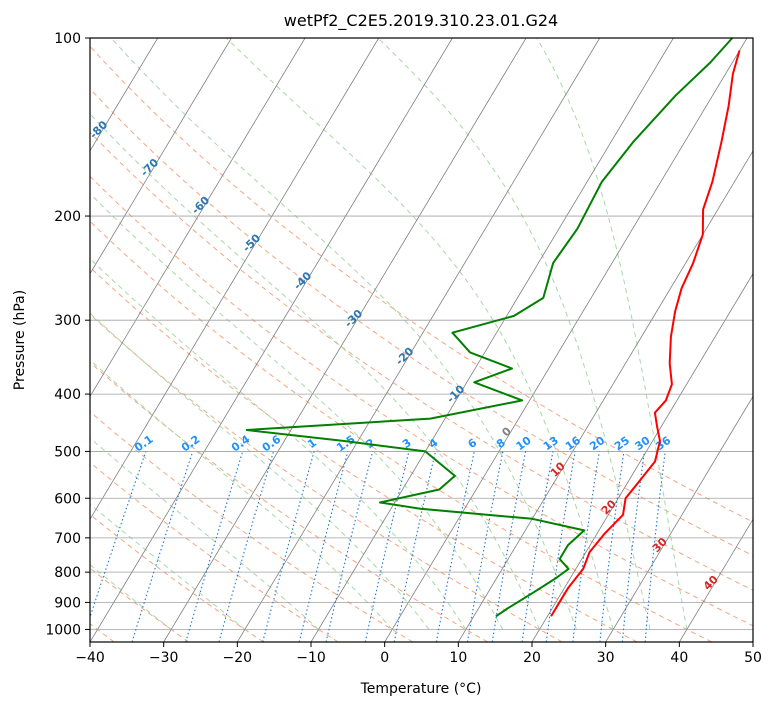 This screenshot has height=708, width=775. Describe the element at coordinates (67, 539) in the screenshot. I see `y-tick-label: 700` at that location.